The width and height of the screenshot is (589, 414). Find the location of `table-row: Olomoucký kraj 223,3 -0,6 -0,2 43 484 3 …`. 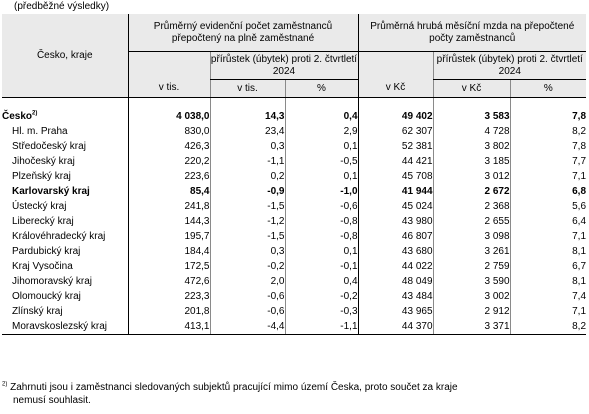

table-row: Olomoucký kraj 223,3 -0,6 -0,2 43 484 3 … is located at coordinates (294, 296).